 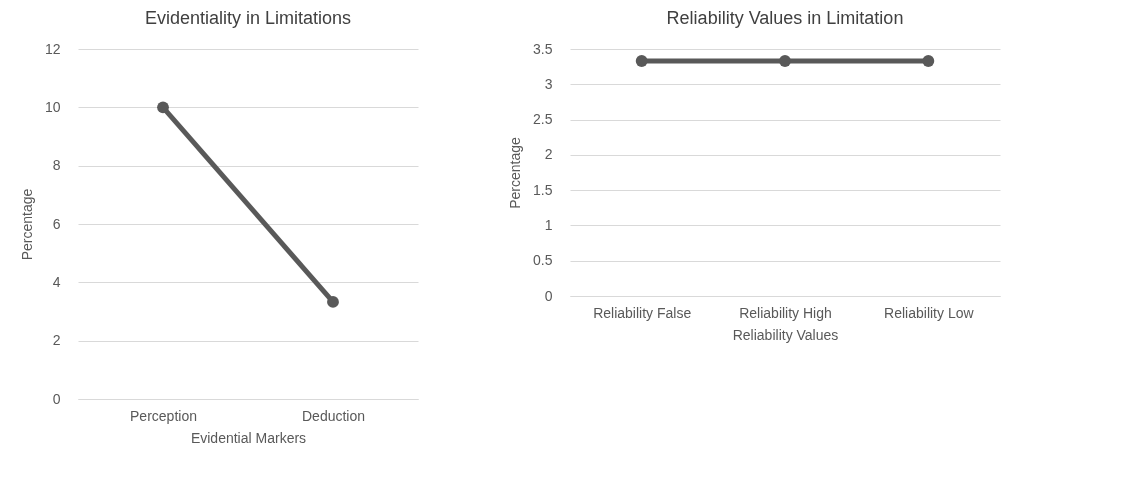 I want to click on y-tick-label: 0.5, so click(x=543, y=260).